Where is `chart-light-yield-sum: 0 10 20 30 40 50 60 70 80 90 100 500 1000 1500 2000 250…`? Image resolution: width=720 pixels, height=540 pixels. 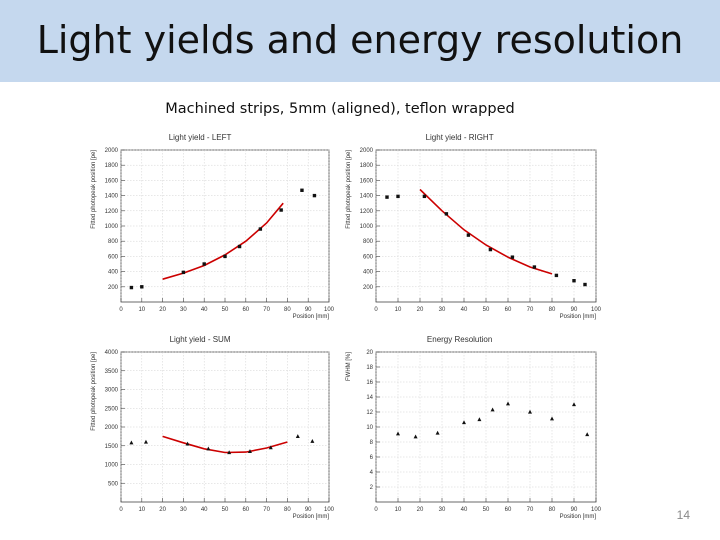 chart-light-yield-sum: 0 10 20 30 40 50 60 70 80 90 100 500 1000 1500 2000 250… is located at coordinates (213, 427).